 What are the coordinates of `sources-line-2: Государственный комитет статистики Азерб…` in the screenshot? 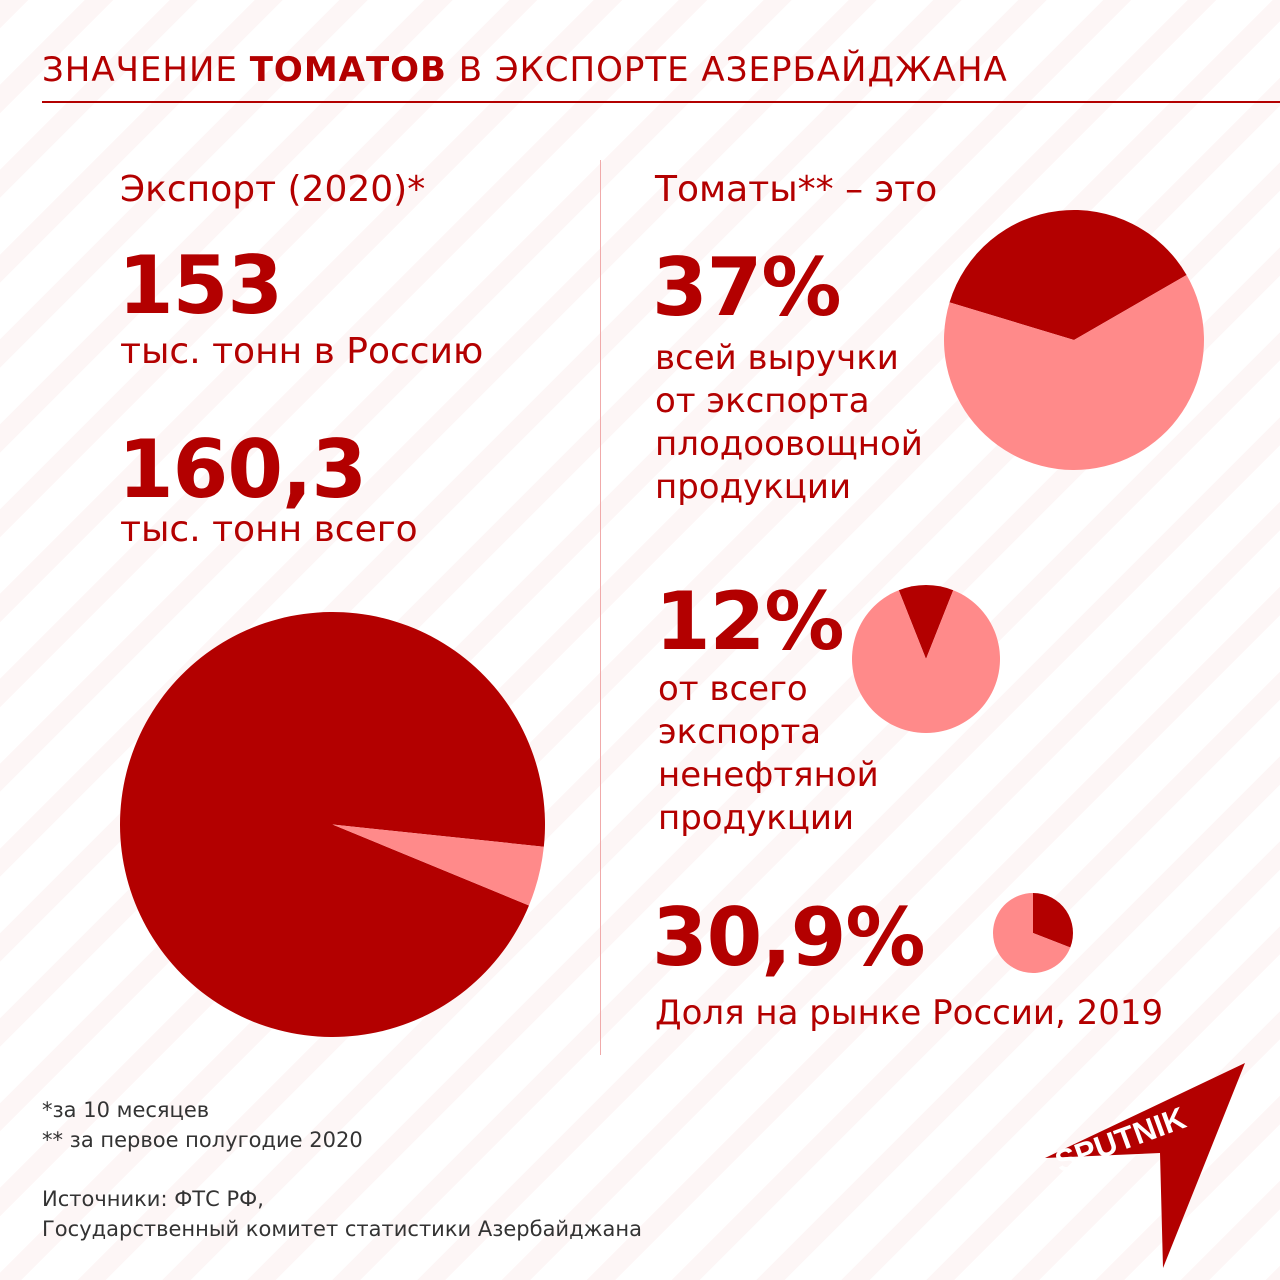 It's located at (342, 1229).